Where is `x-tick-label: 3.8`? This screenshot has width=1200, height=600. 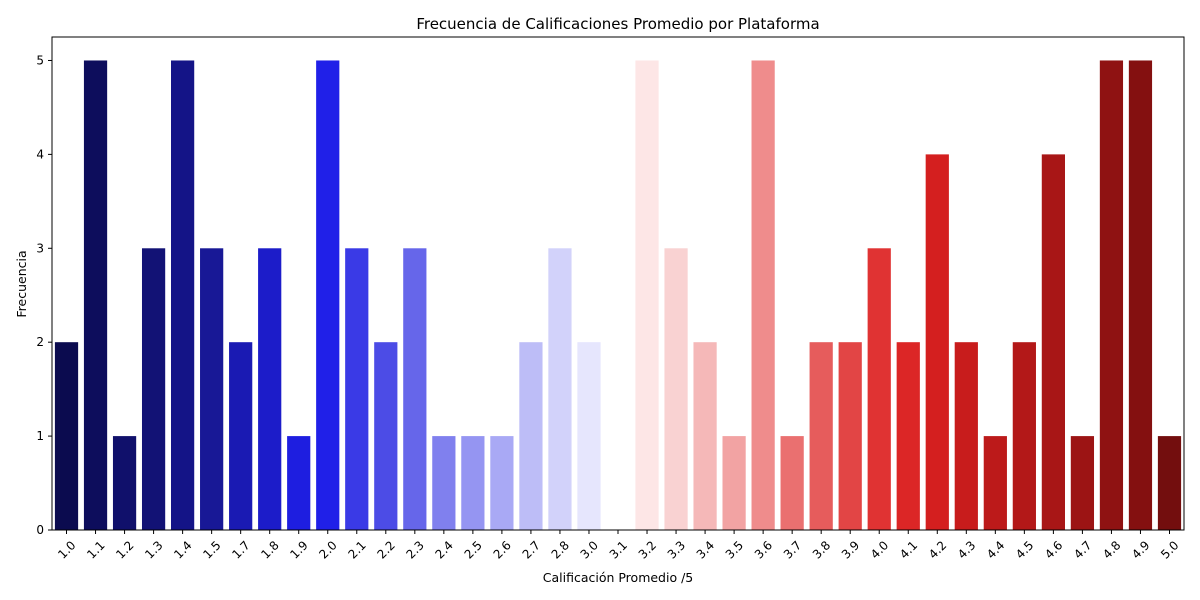 x-tick-label: 3.8 is located at coordinates (821, 549).